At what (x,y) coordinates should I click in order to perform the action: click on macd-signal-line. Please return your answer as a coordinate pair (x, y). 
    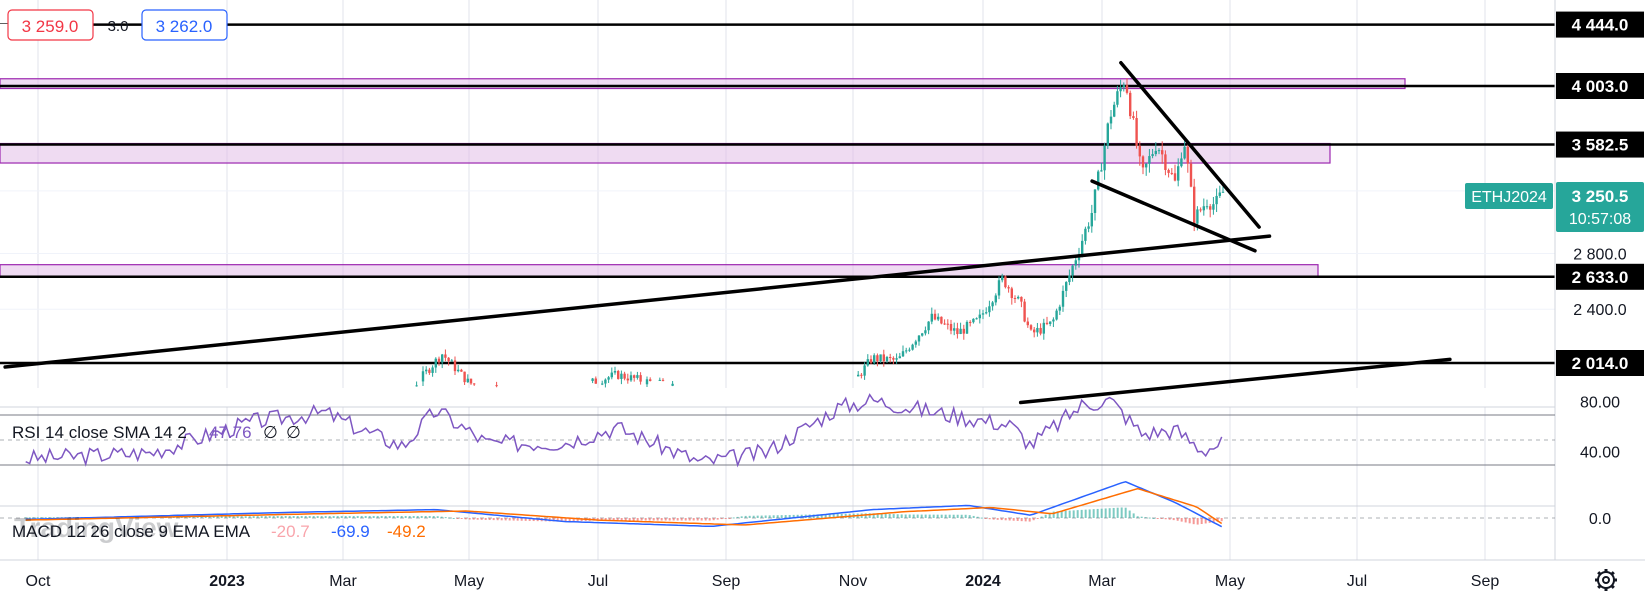
    Looking at the image, I should click on (624, 506).